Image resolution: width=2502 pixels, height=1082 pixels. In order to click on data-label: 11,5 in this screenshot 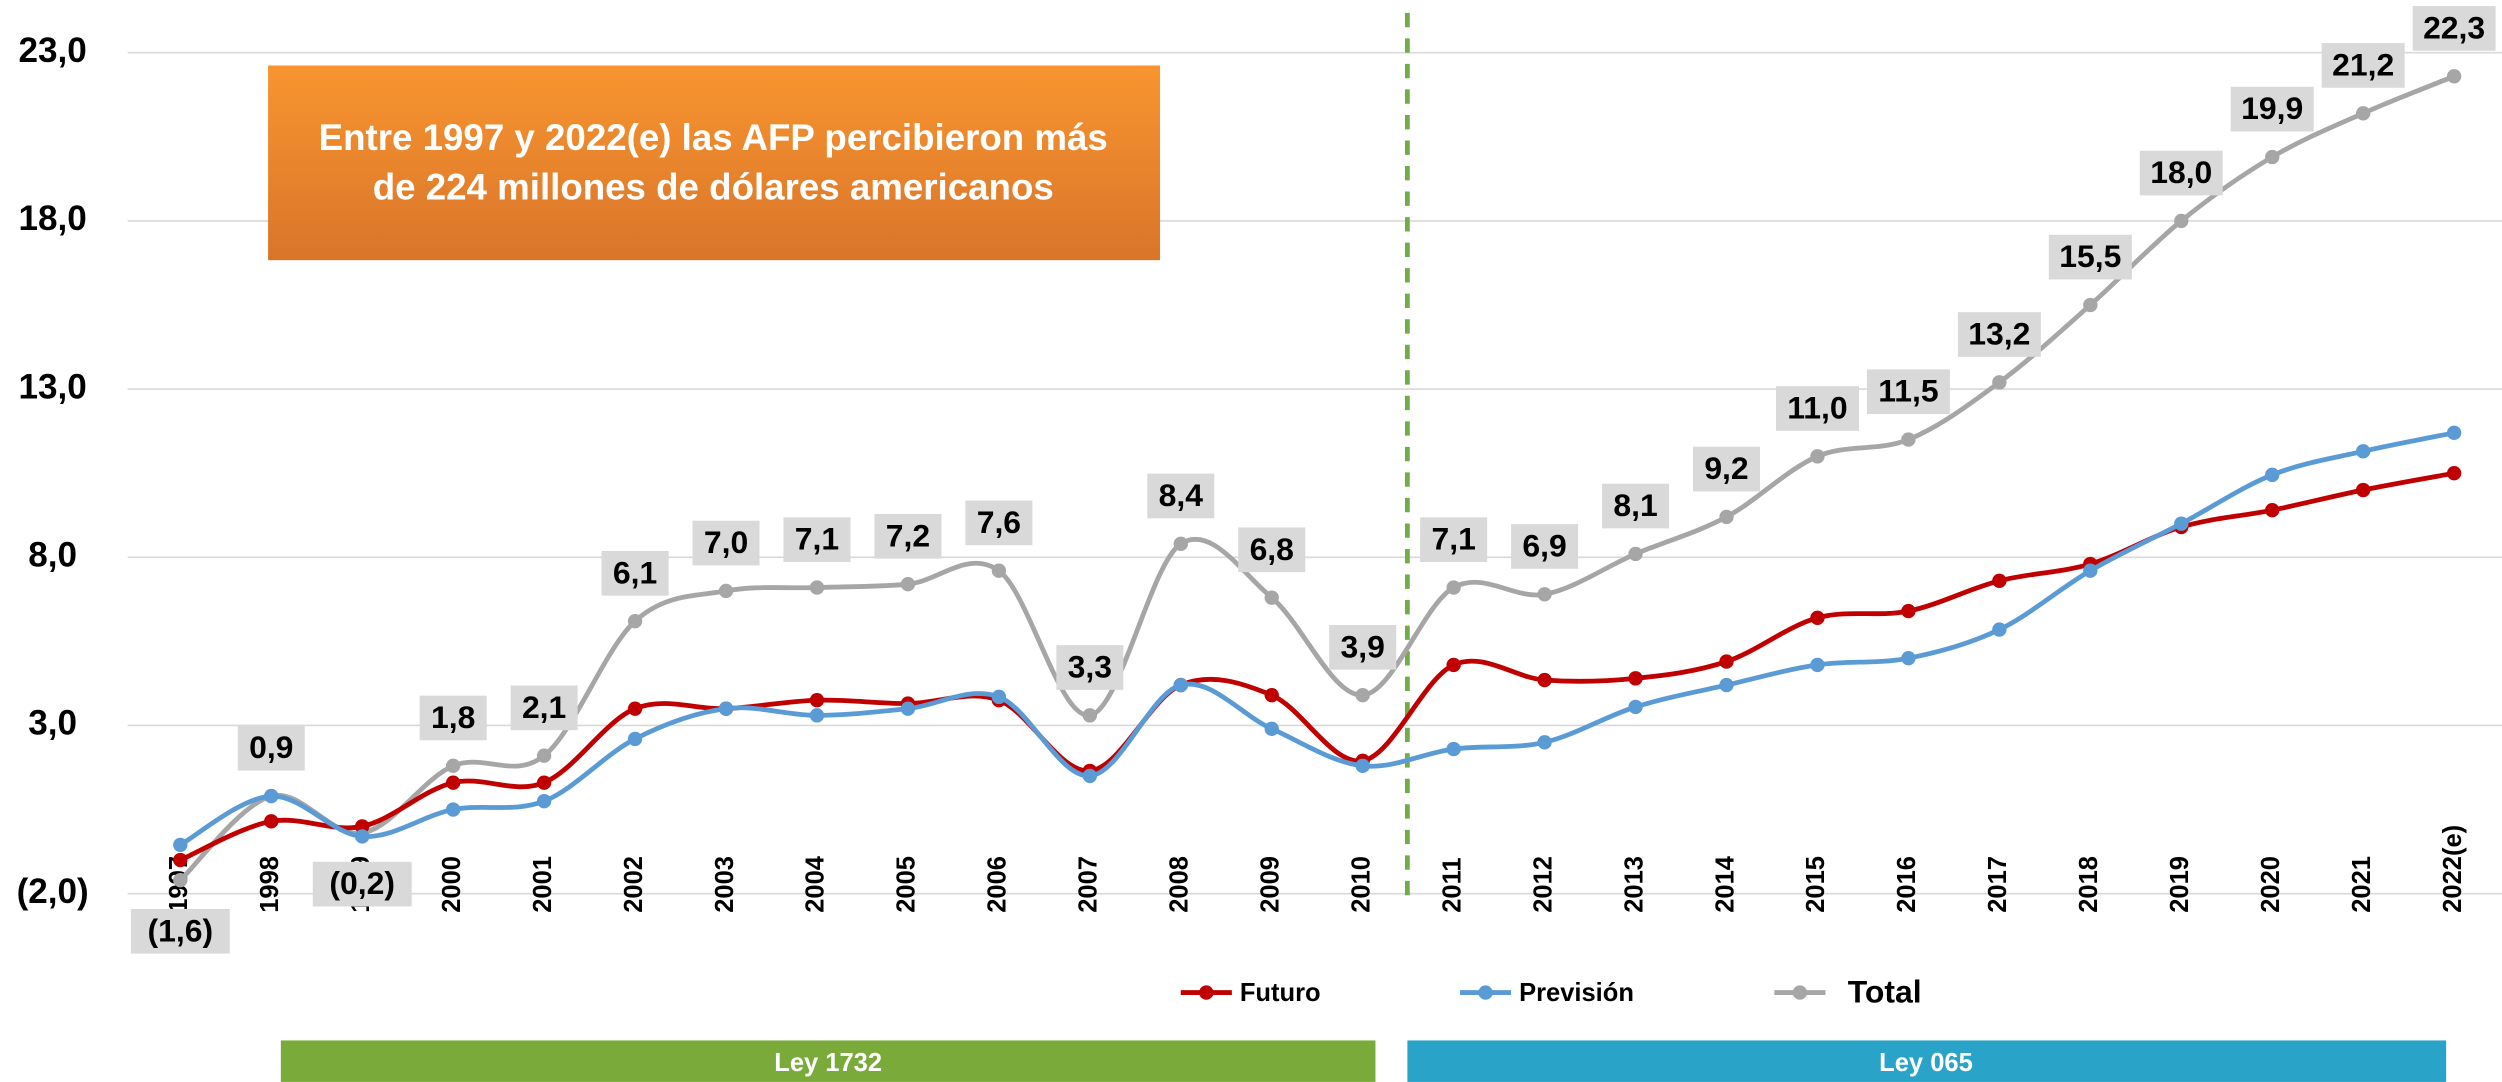, I will do `click(1908, 391)`.